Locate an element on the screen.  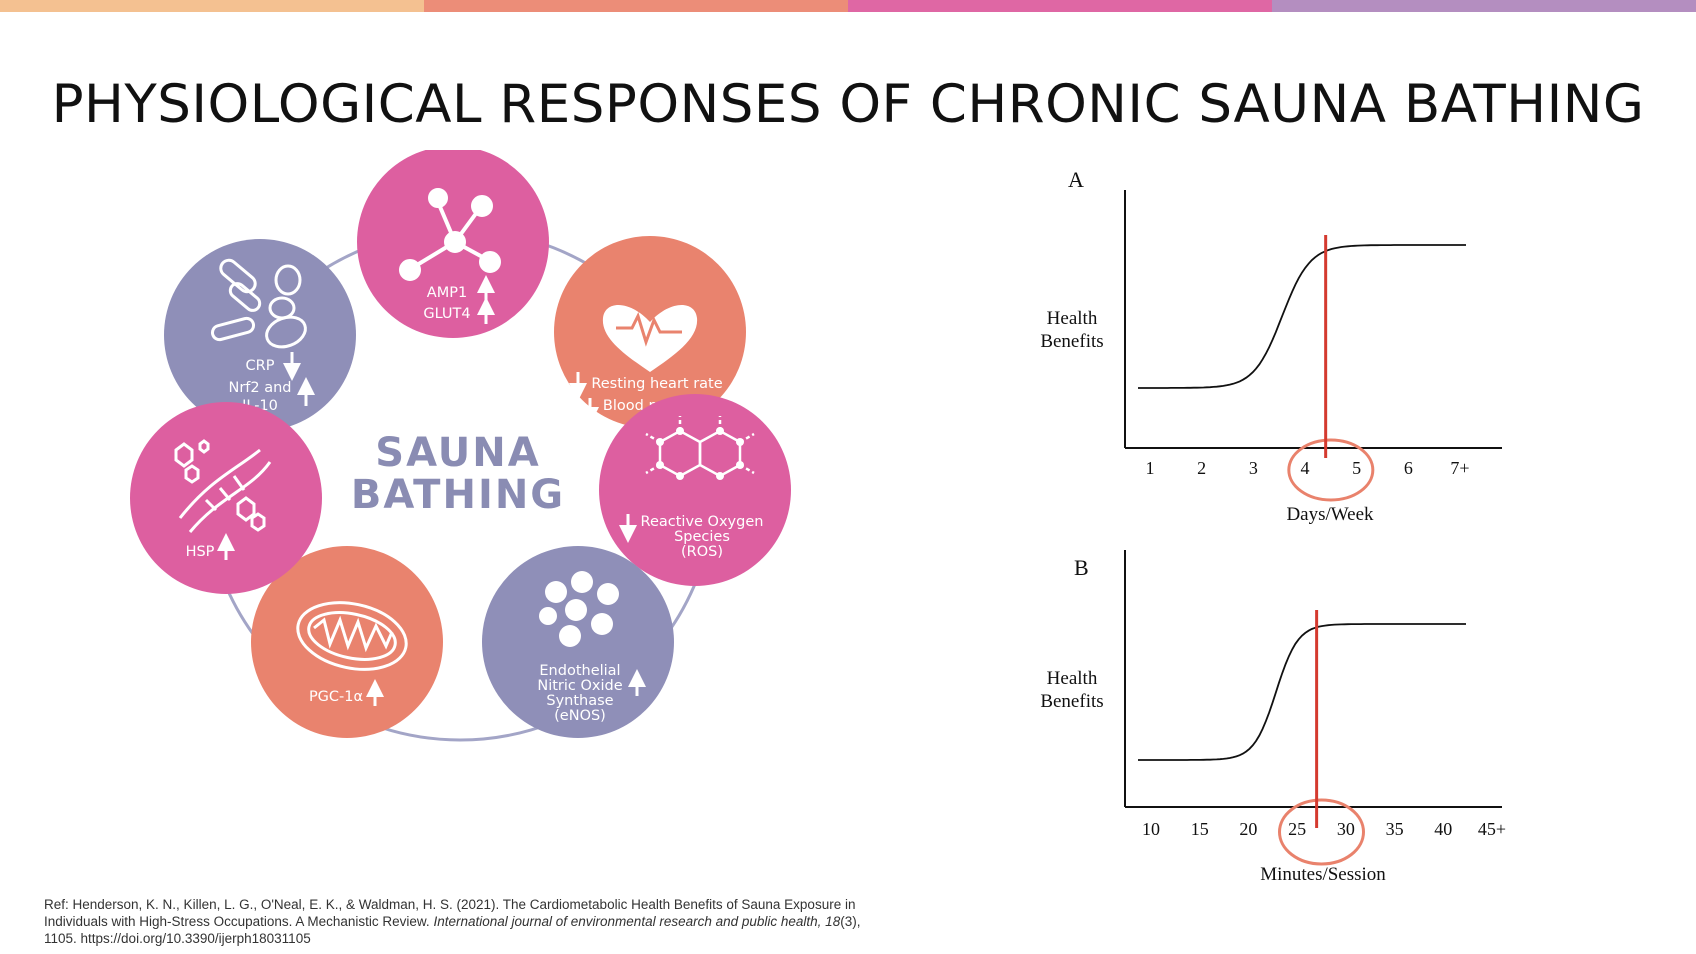
hsp-label: HSP is located at coordinates (200, 552).